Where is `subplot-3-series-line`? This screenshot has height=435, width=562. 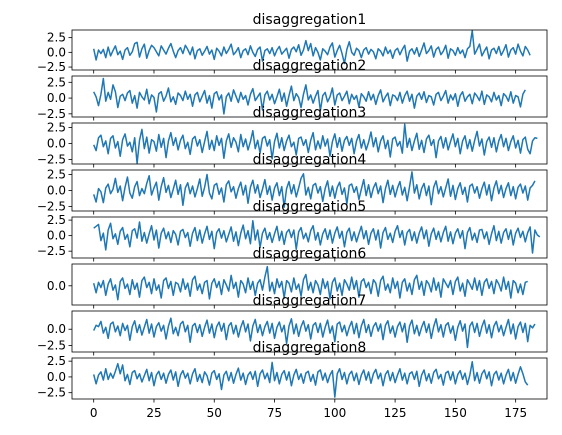 subplot-3-series-line is located at coordinates (315, 144).